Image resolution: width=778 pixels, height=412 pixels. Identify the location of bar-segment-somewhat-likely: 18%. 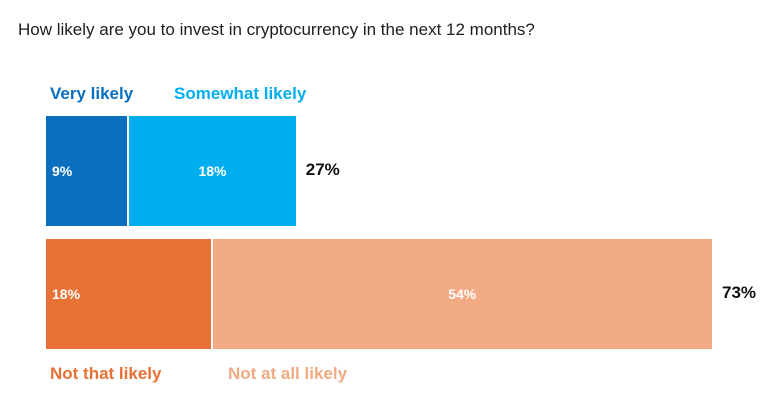
(212, 171).